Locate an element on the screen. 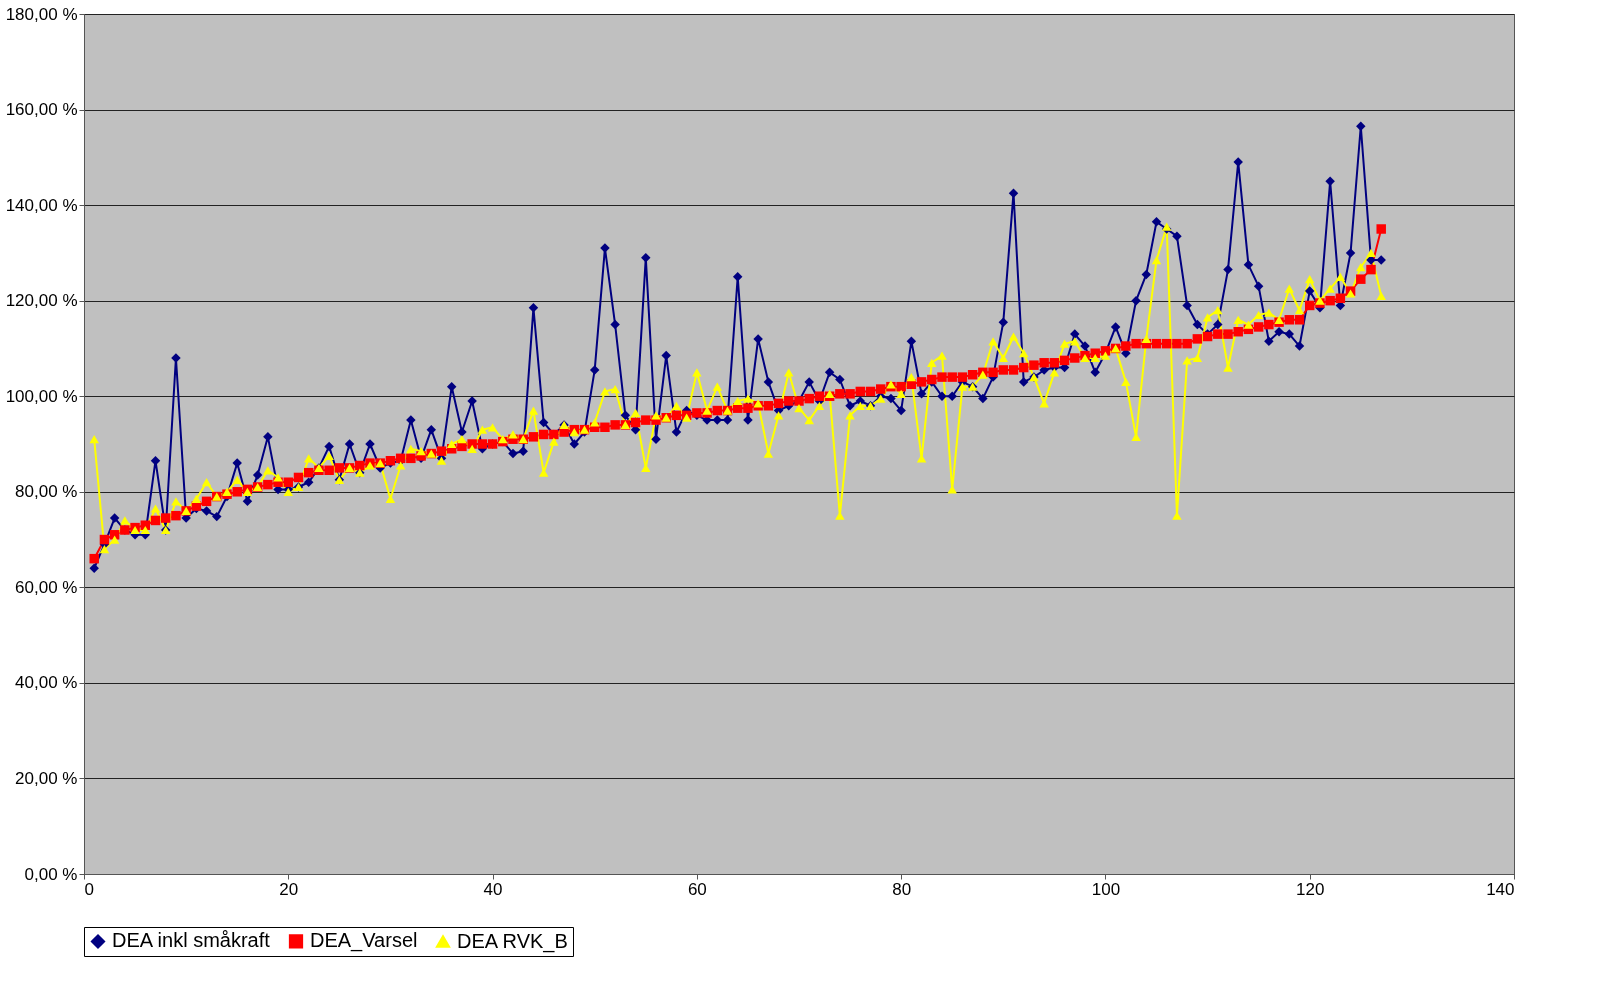  x-tick-label: 100 is located at coordinates (1106, 889).